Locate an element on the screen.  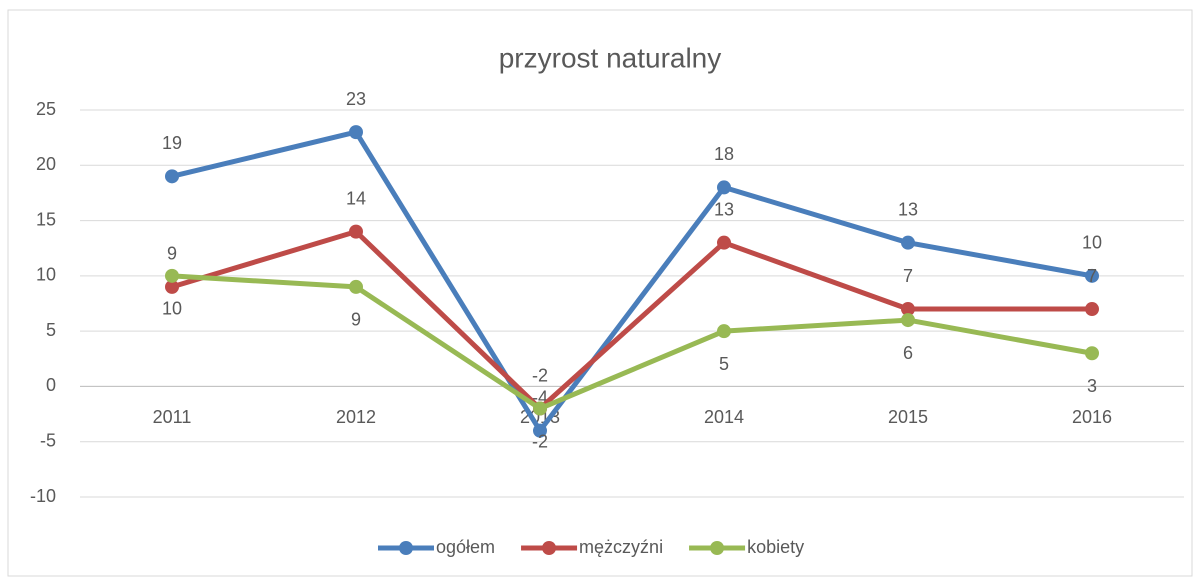
y-tick-label: 20 is located at coordinates (46, 164).